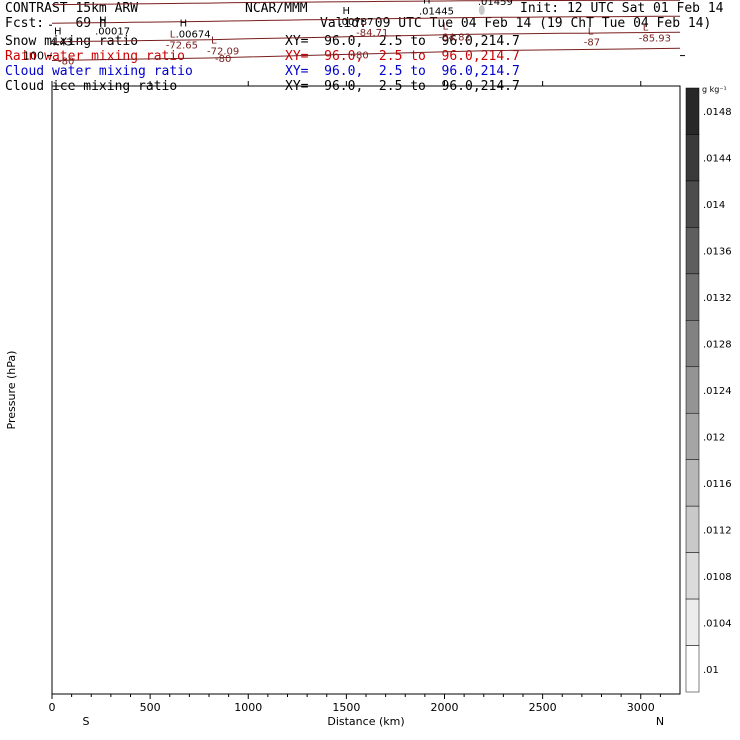  I want to click on colorbar-unit: g kg⁻¹, so click(714, 89).